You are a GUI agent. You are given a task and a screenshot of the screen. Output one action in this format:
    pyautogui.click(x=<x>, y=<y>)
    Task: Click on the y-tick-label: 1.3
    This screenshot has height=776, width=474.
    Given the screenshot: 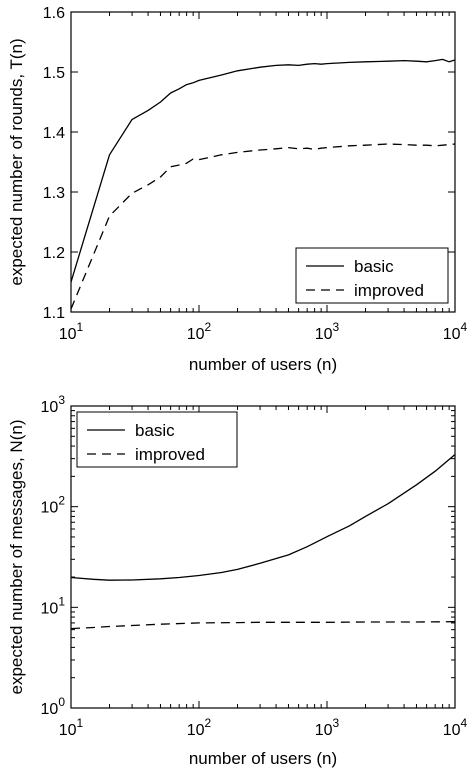 What is the action you would take?
    pyautogui.click(x=54, y=193)
    